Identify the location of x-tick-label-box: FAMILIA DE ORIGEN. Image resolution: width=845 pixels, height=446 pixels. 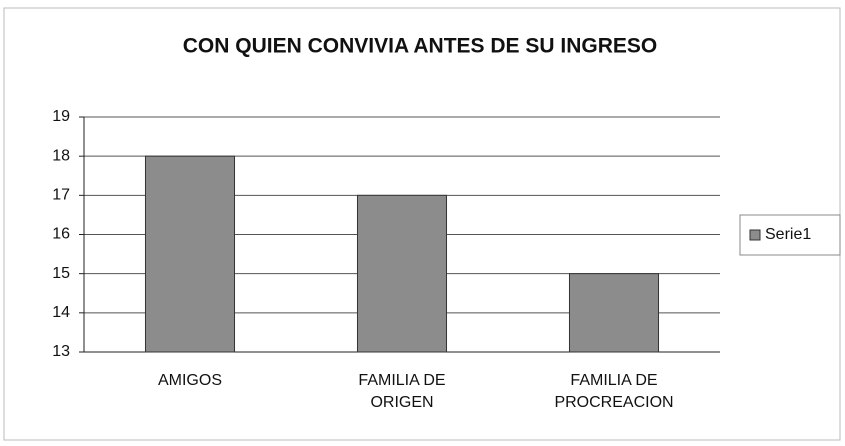
(402, 391).